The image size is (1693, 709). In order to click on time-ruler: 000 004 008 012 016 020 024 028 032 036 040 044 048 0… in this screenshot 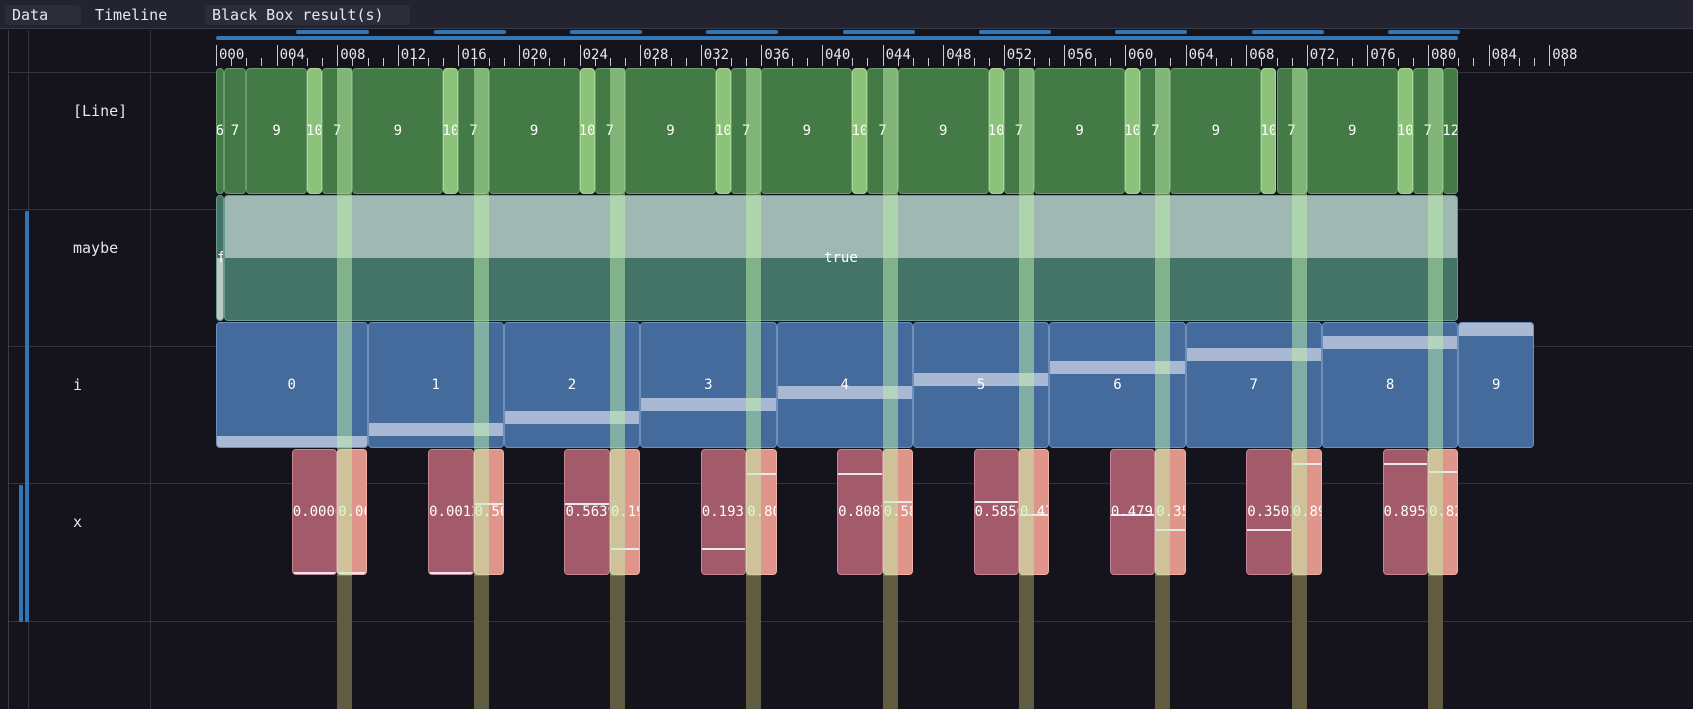, I will do `click(851, 50)`.